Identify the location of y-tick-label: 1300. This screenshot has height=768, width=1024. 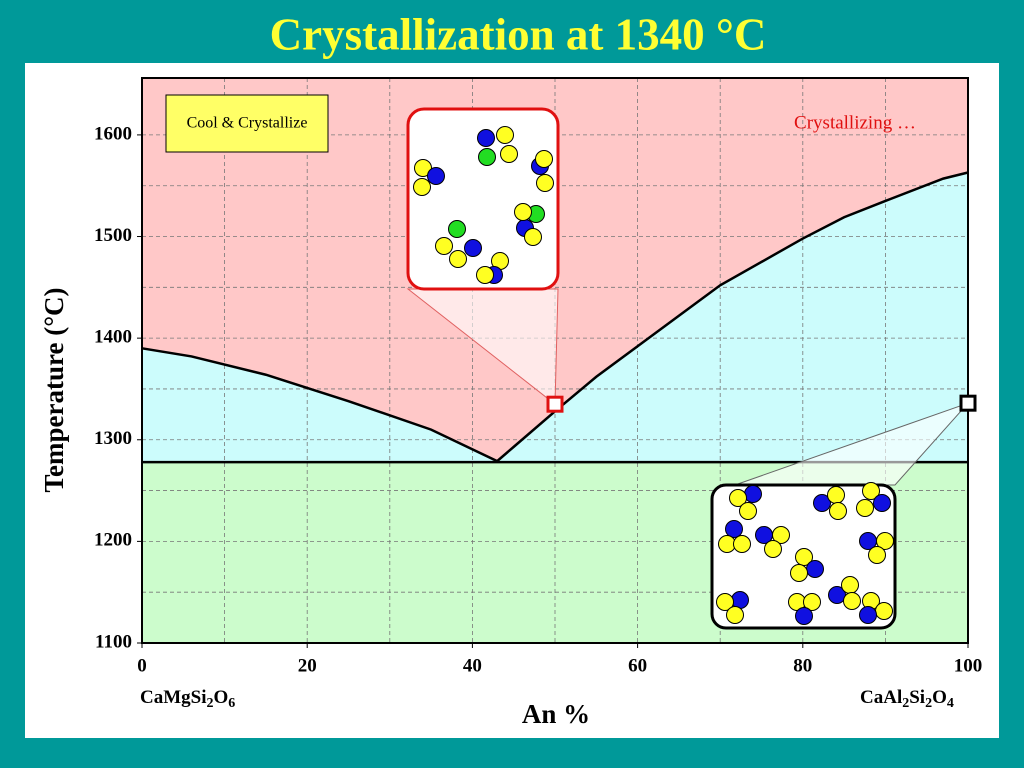
(113, 438).